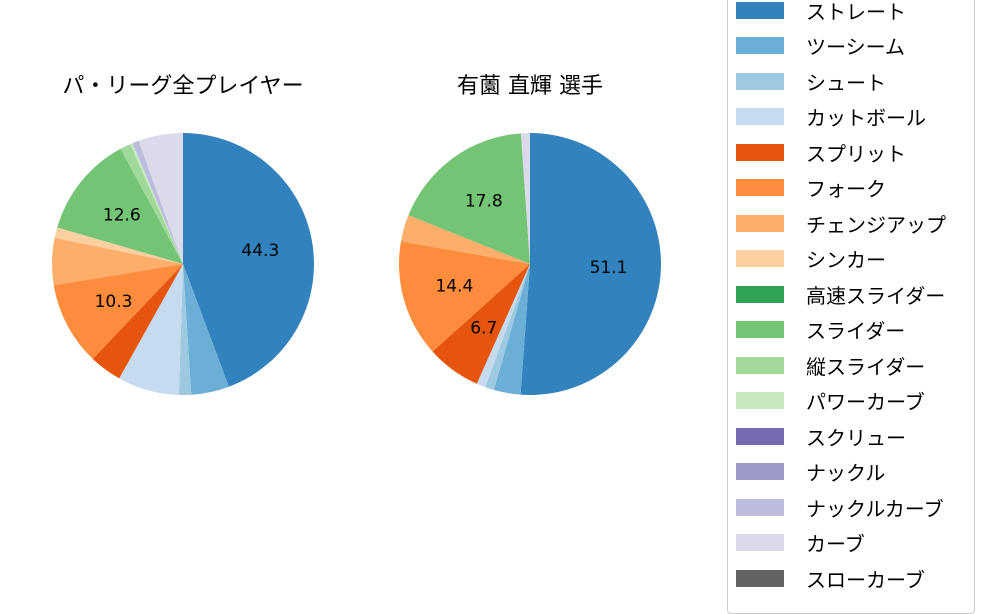  Describe the element at coordinates (846, 260) in the screenshot. I see `legend-label: シンカー` at that location.